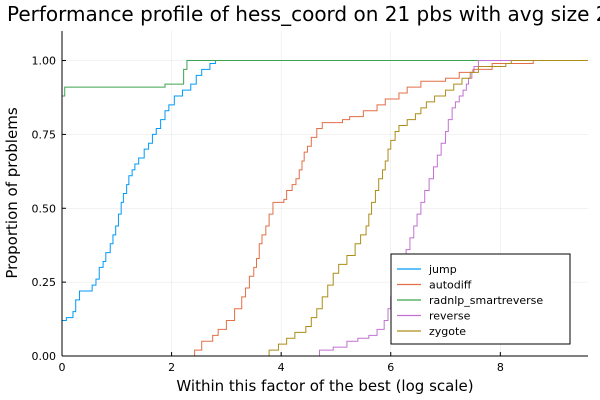 This screenshot has width=600, height=400. I want to click on legend-label-autodiff: autodiff, so click(450, 285).